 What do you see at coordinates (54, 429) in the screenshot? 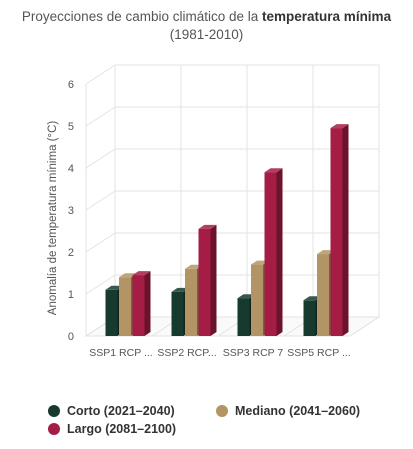
I see `legend-marker-largo` at bounding box center [54, 429].